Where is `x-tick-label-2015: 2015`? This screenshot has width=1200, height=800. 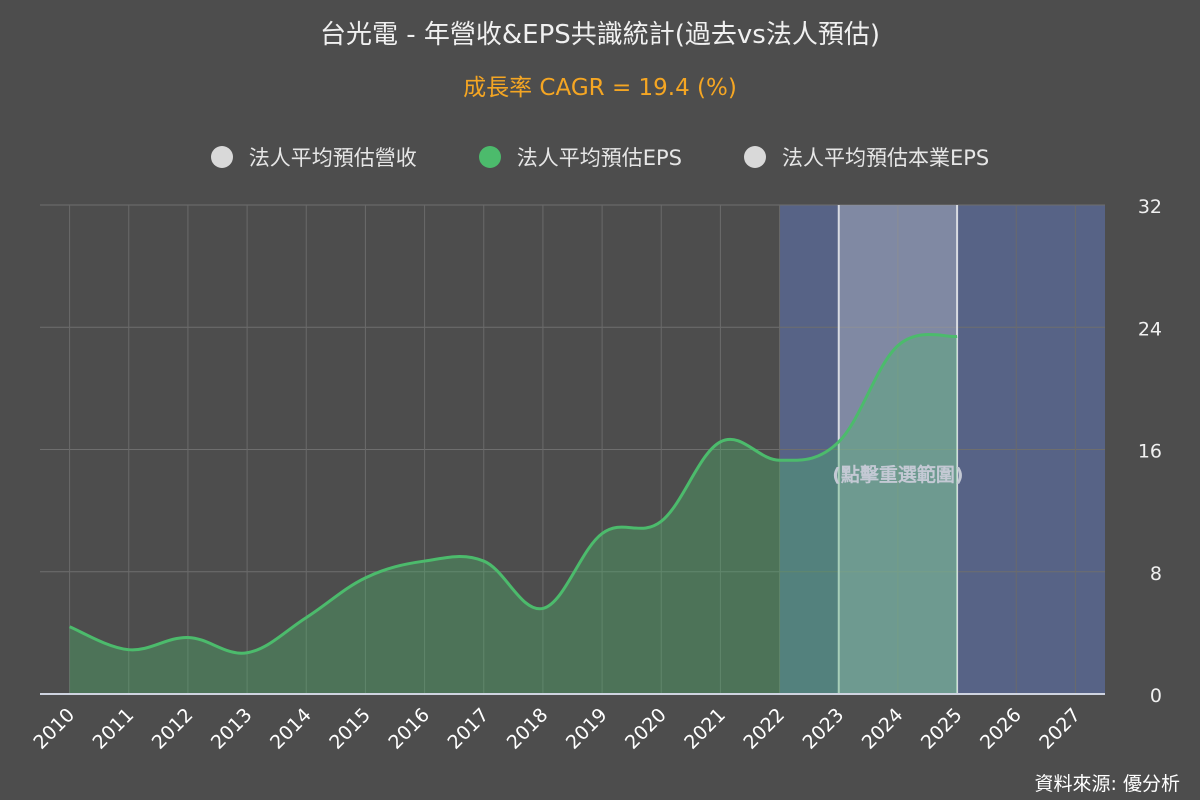 x-tick-label-2015: 2015 is located at coordinates (350, 729).